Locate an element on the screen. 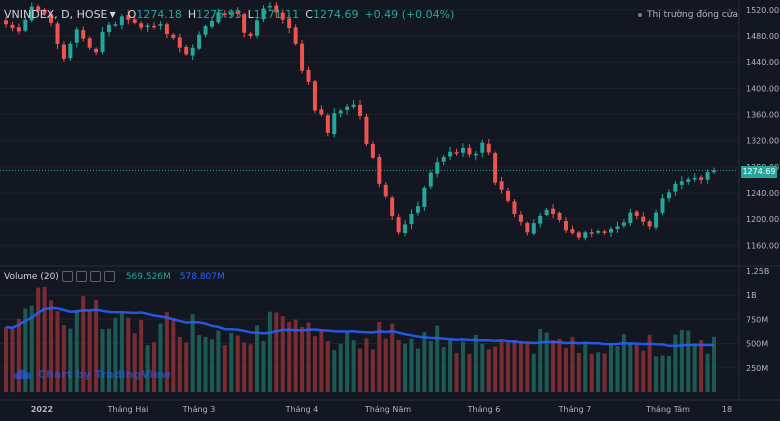 The image size is (780, 421). price-tick-label: 1240.00 is located at coordinates (762, 193).